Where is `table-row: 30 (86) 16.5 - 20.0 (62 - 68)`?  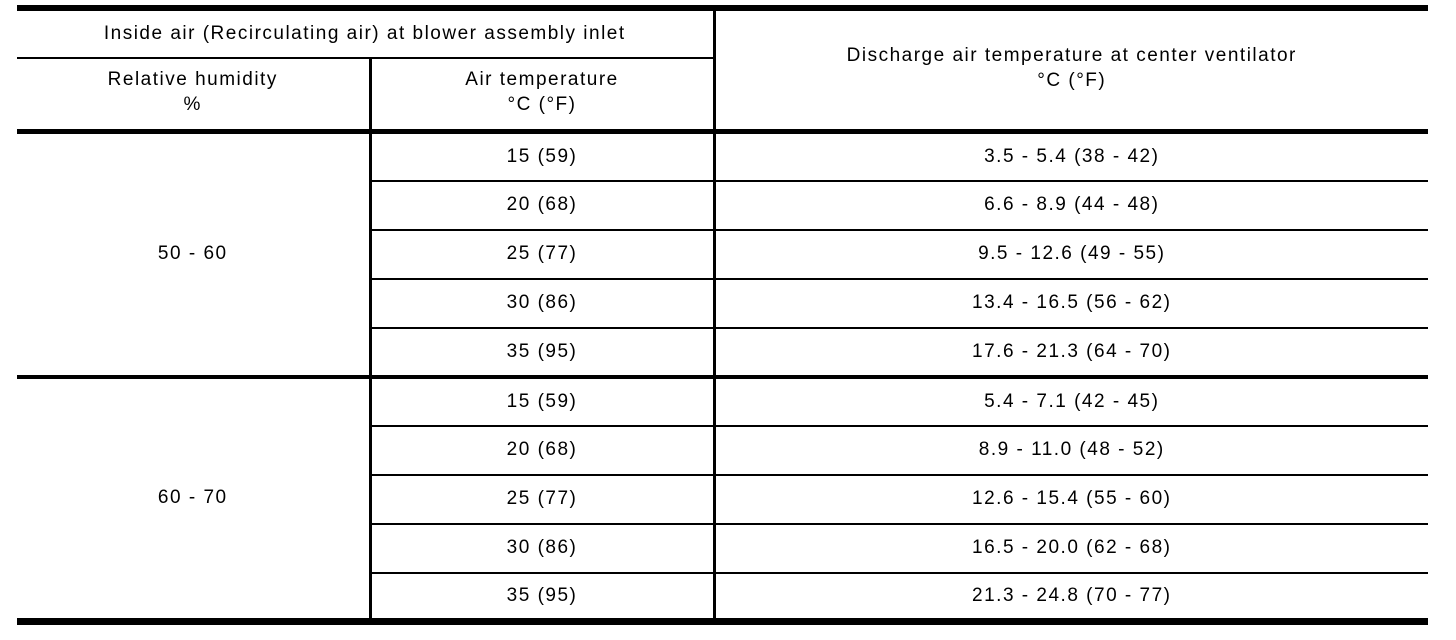 table-row: 30 (86) 16.5 - 20.0 (62 - 68) is located at coordinates (723, 547).